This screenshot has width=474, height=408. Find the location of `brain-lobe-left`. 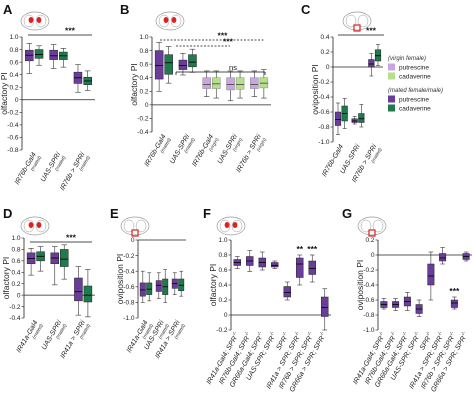

brain-lobe-left is located at coordinates (164, 21).